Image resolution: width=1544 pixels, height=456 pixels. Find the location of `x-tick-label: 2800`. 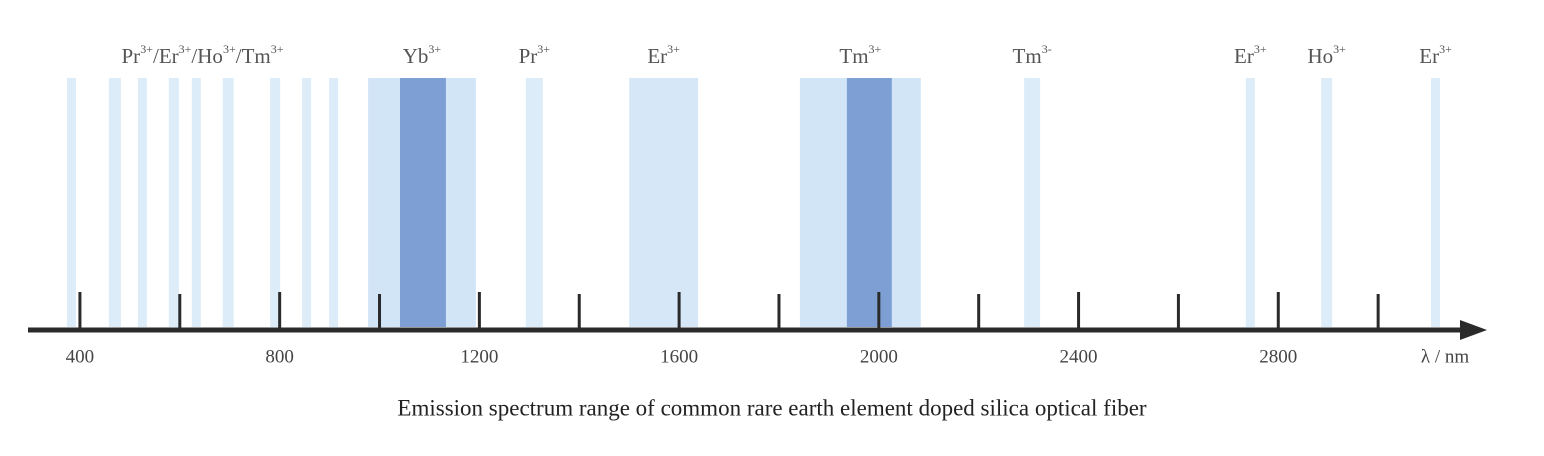

x-tick-label: 2800 is located at coordinates (1278, 356).